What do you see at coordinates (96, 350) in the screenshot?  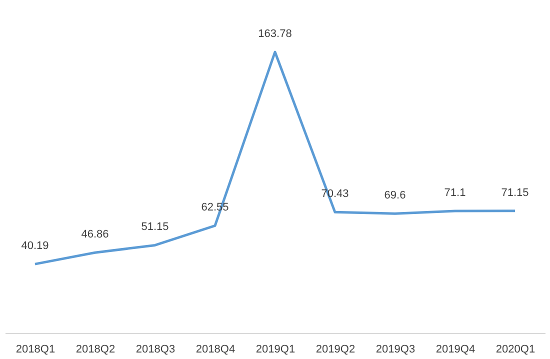 I see `x-tick-label: 2018Q2` at bounding box center [96, 350].